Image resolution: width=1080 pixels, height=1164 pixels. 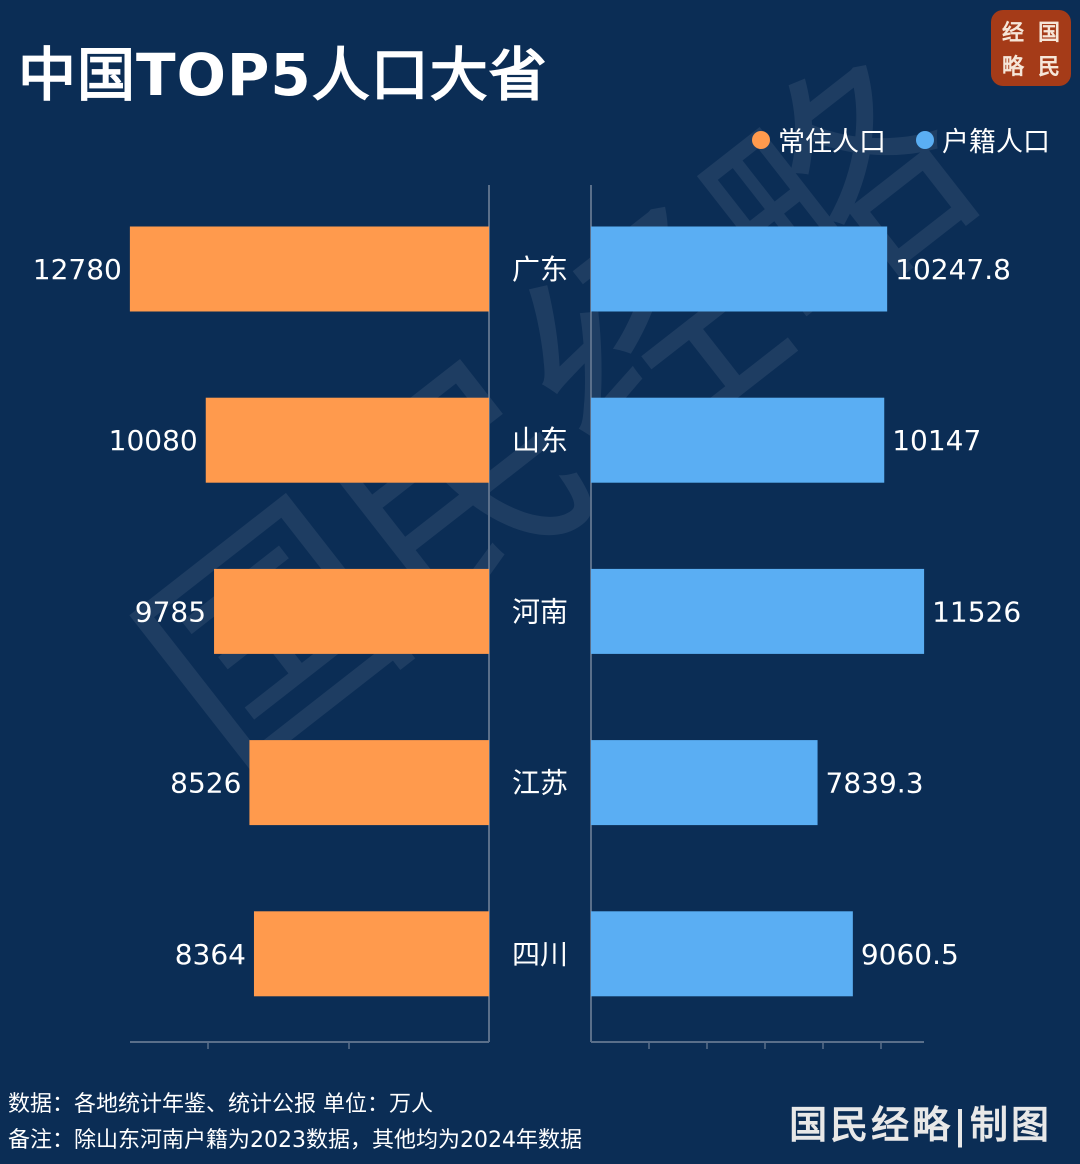 What do you see at coordinates (369, 783) in the screenshot?
I see `bar-resident-江苏` at bounding box center [369, 783].